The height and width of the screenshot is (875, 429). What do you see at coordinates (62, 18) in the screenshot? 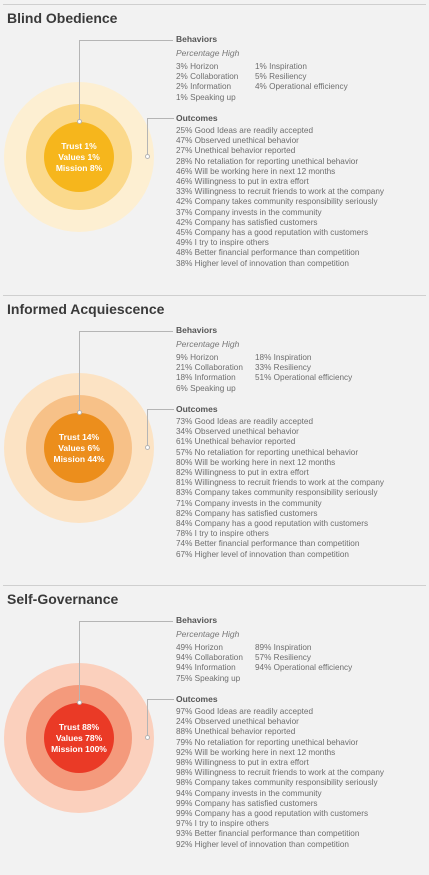
I see `section-title: Blind Obedience` at bounding box center [62, 18].